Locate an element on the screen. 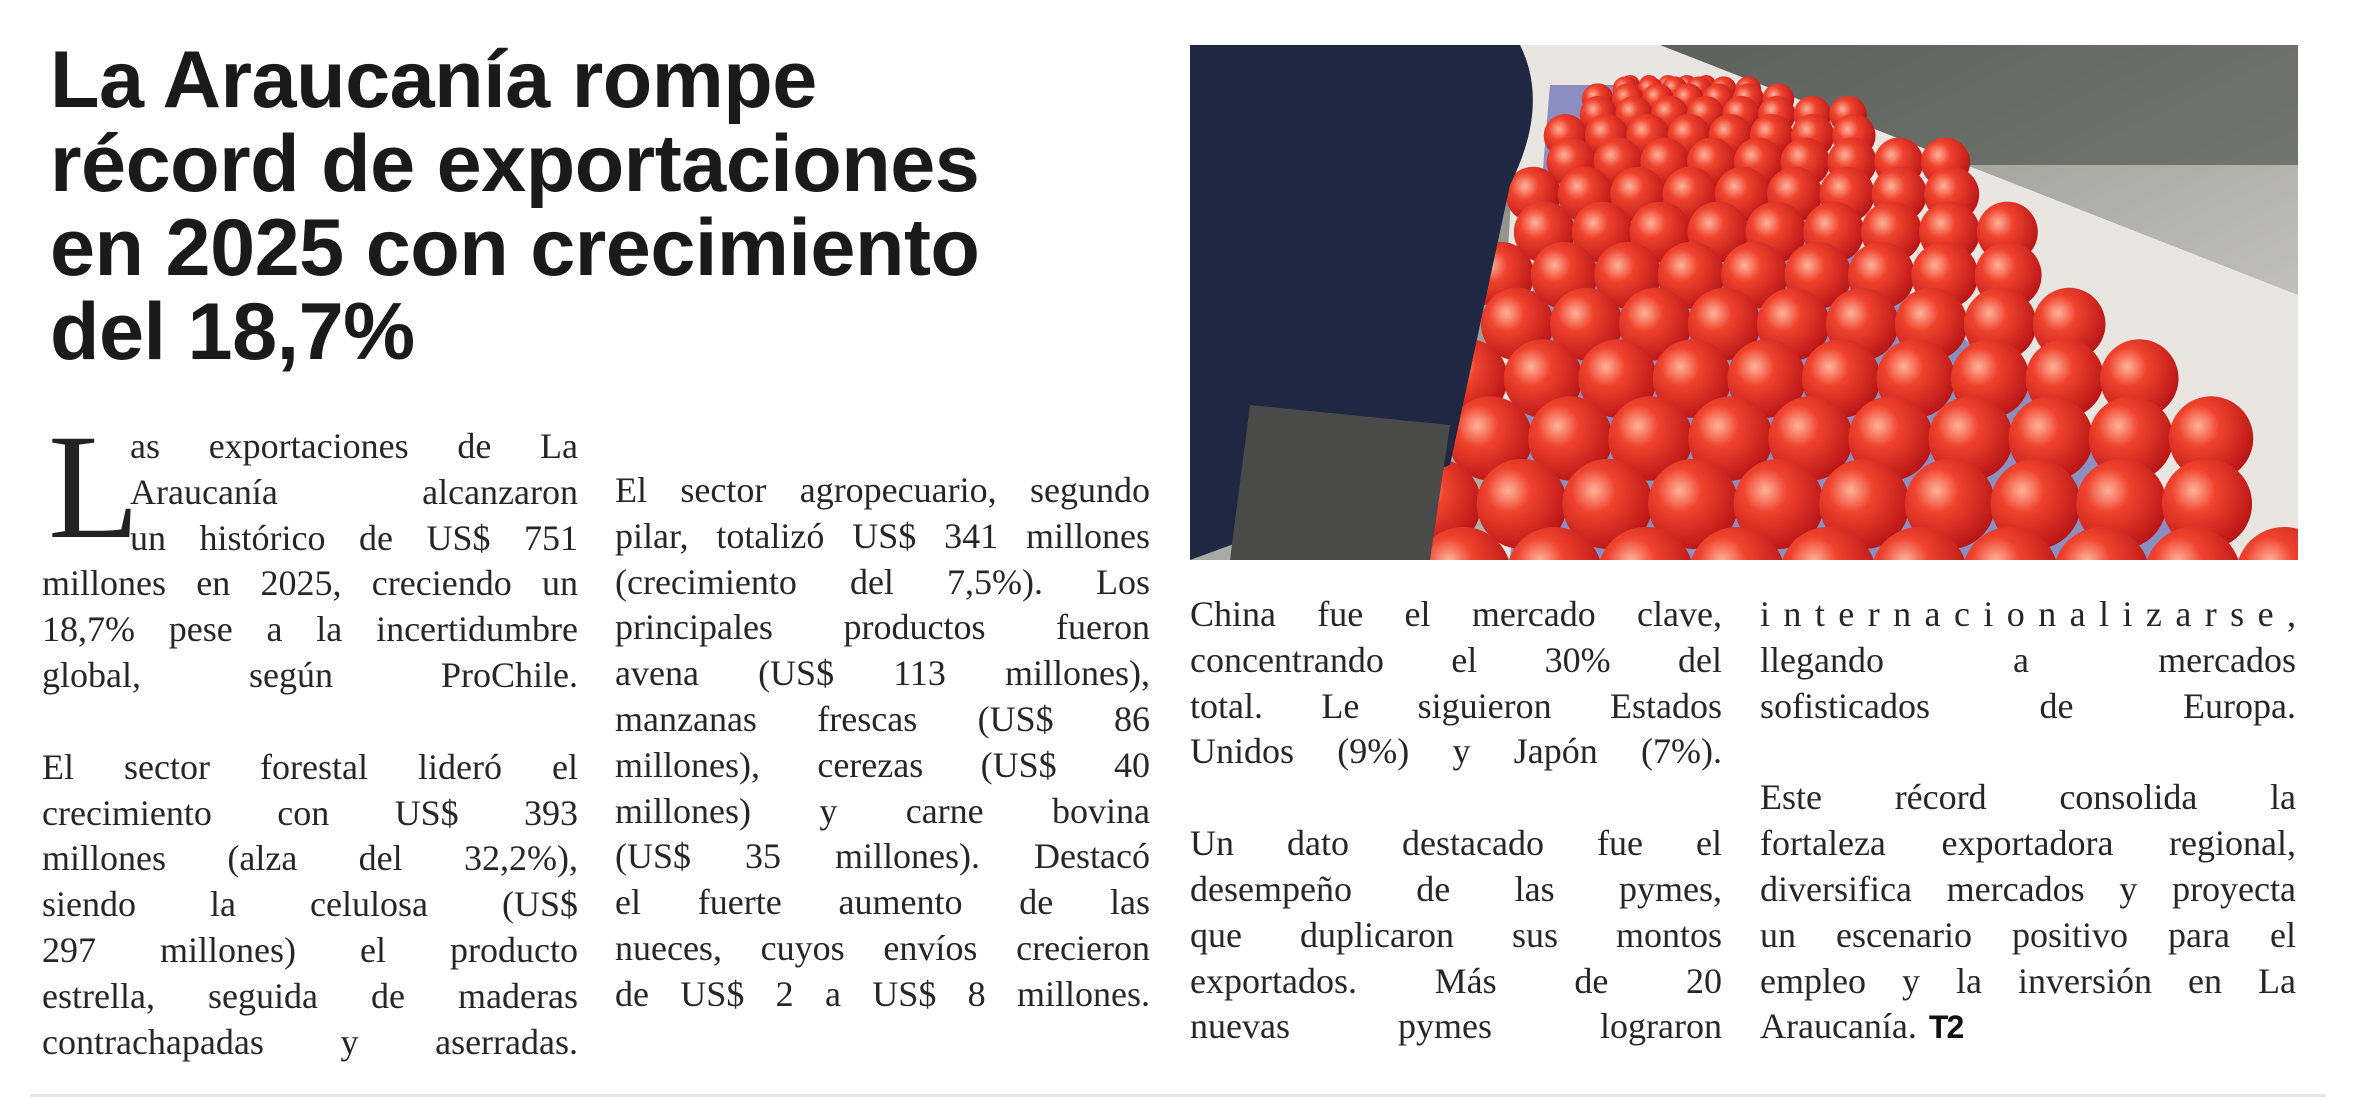  text-line: avena (US$ 113 millones), is located at coordinates (882, 673).